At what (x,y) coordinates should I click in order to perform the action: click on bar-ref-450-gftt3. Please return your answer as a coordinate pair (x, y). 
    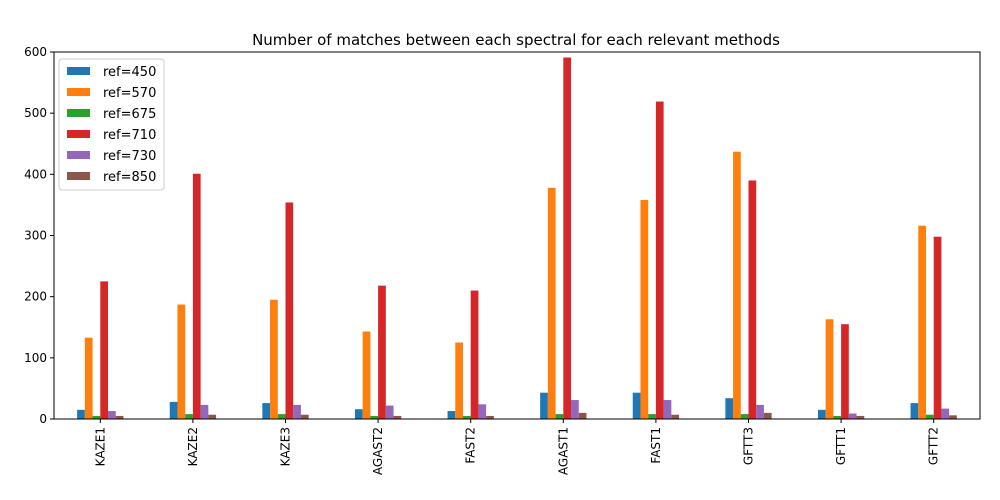
    Looking at the image, I should click on (729, 408).